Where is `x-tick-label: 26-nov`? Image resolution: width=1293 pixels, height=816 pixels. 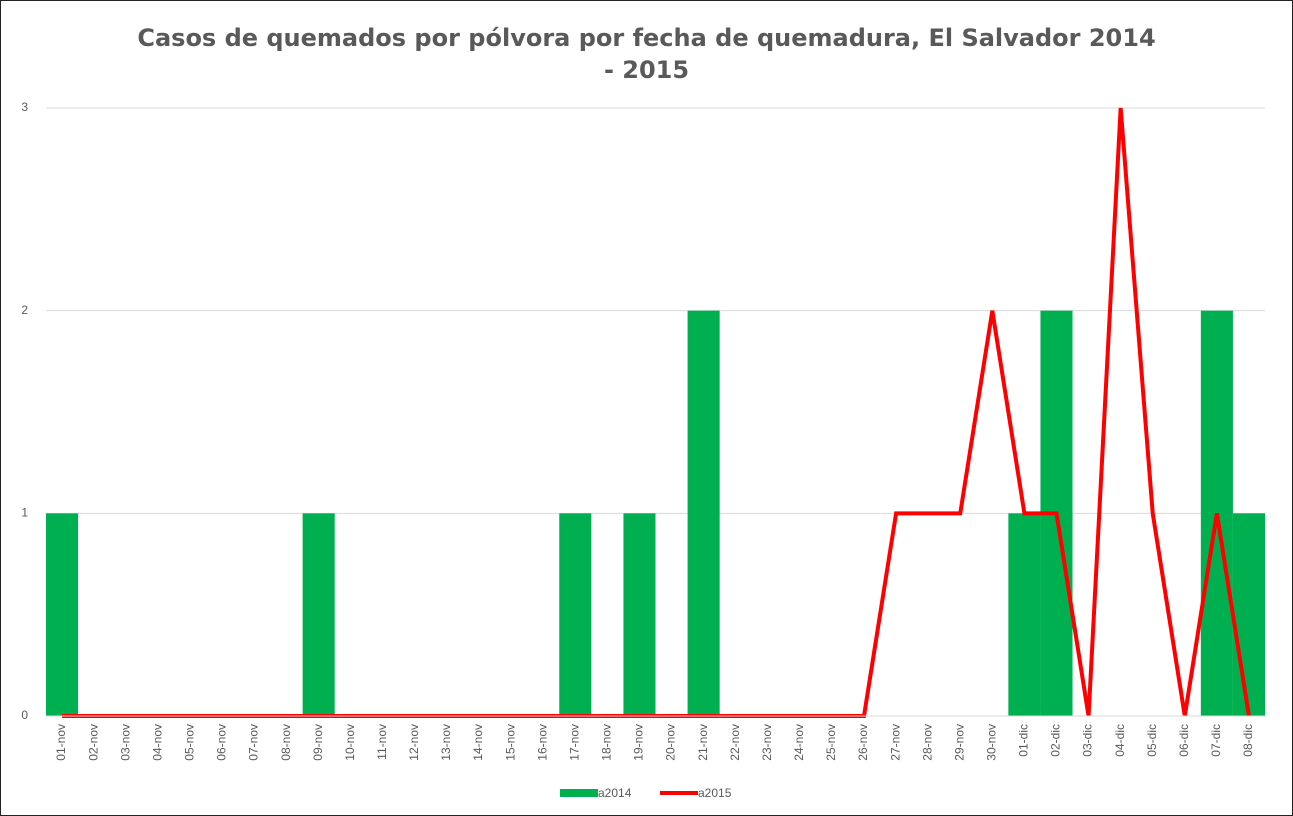 x-tick-label: 26-nov is located at coordinates (863, 742).